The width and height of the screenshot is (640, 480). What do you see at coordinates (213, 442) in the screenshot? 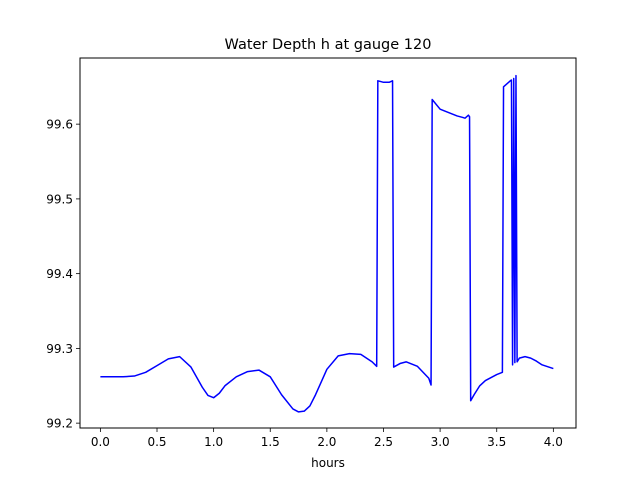
I see `x-tick-label: 1.0` at bounding box center [213, 442].